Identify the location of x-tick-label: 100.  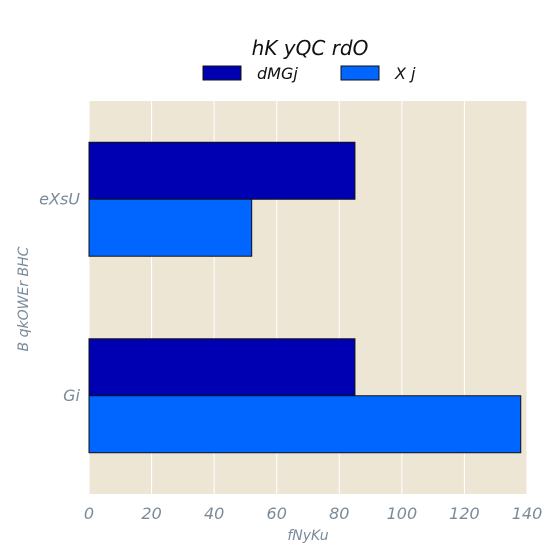
(402, 513).